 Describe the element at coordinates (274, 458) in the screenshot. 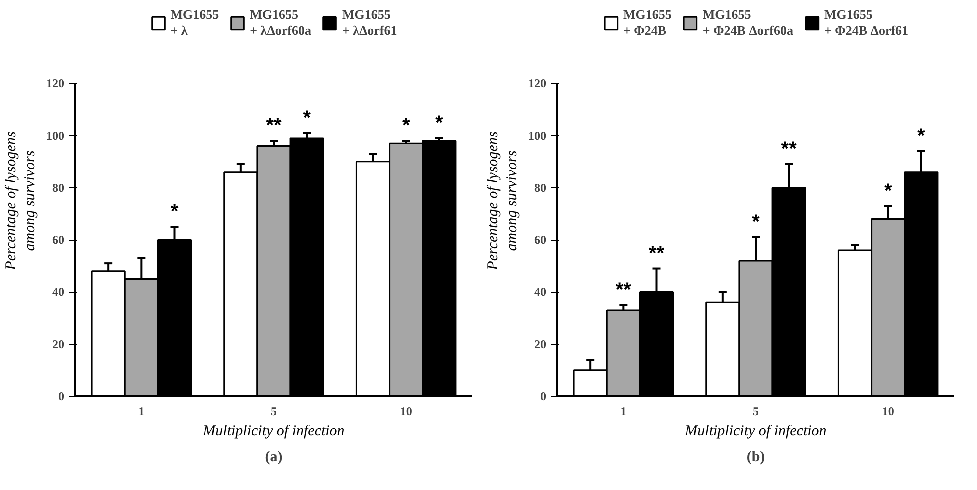

I see `text: (a)` at that location.